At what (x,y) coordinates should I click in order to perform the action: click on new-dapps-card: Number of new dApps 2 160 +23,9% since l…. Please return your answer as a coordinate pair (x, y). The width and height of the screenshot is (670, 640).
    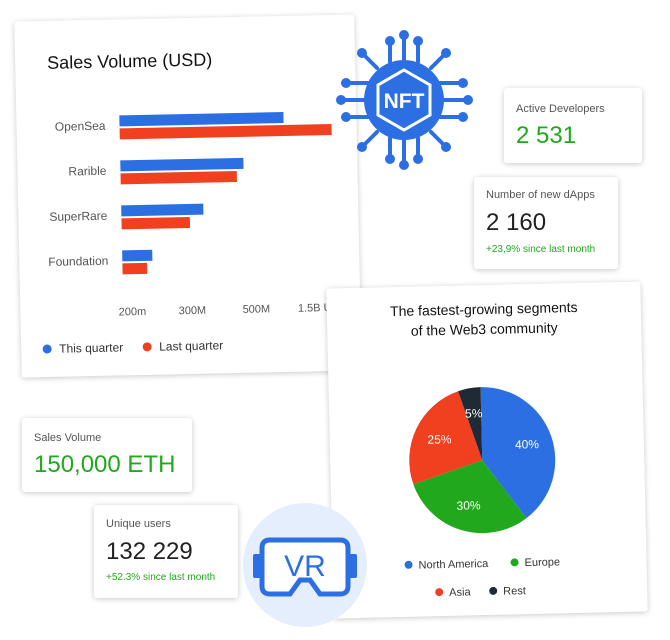
    Looking at the image, I should click on (546, 223).